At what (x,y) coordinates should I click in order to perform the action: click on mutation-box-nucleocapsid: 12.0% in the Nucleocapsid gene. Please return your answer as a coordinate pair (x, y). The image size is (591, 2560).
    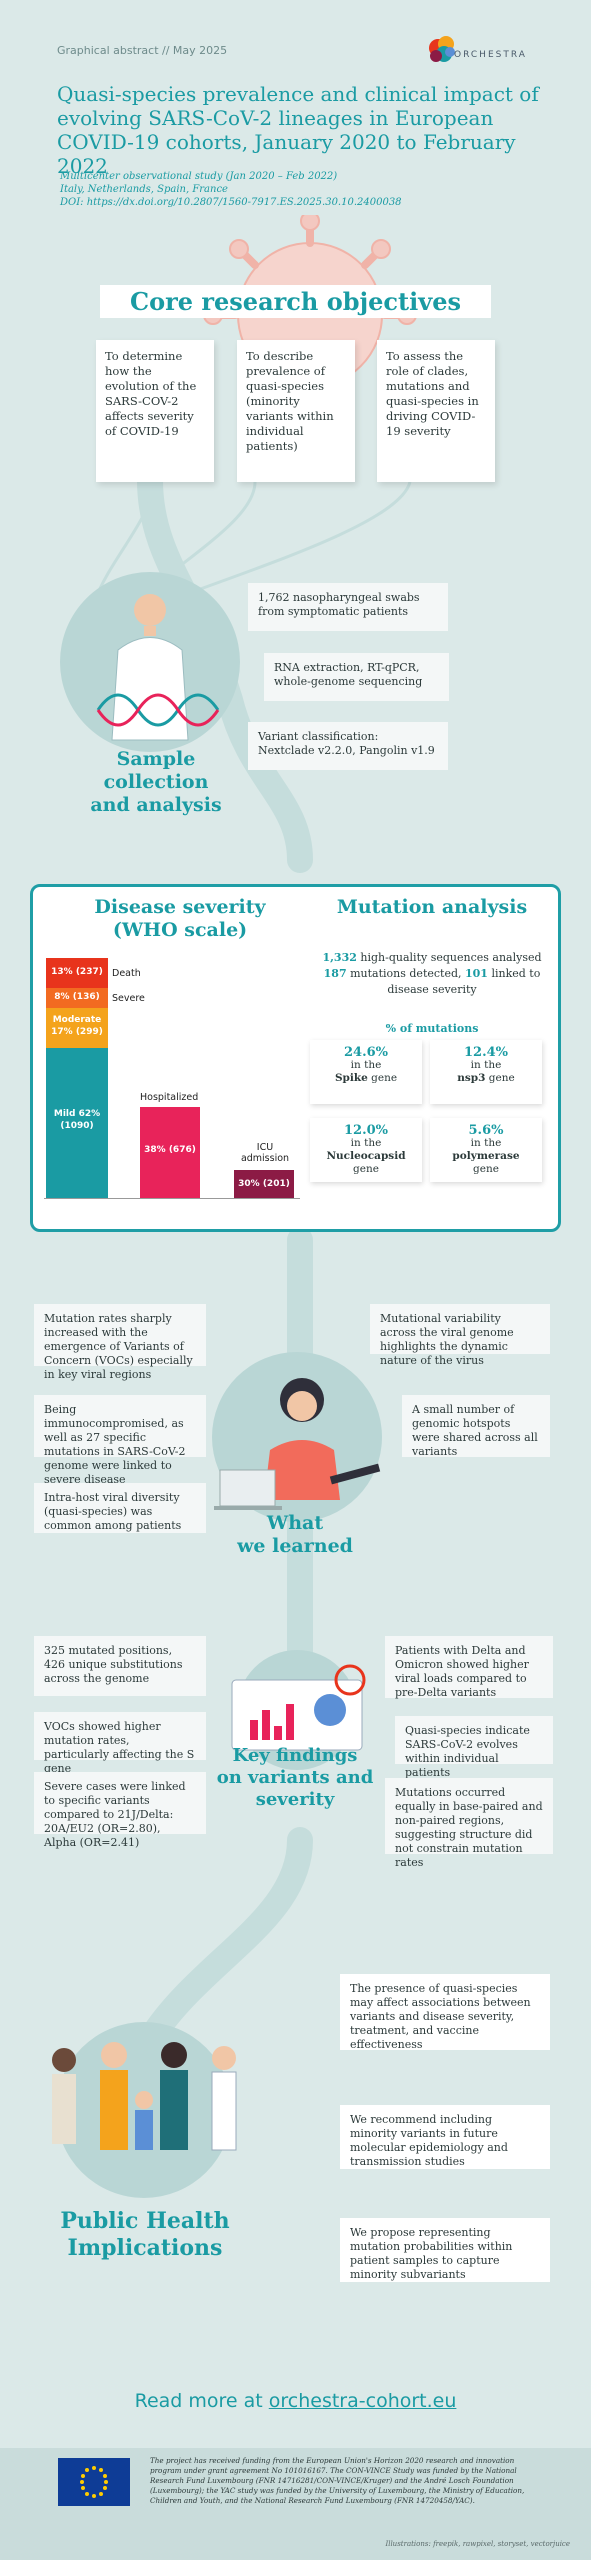
    Looking at the image, I should click on (366, 1150).